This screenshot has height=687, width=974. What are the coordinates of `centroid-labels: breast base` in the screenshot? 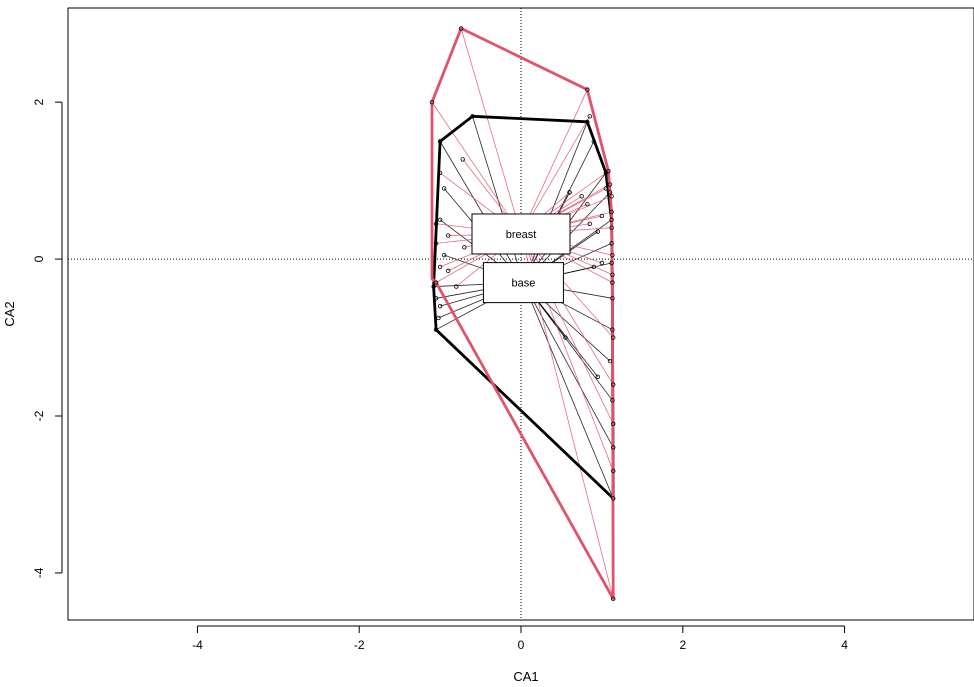 It's located at (521, 258).